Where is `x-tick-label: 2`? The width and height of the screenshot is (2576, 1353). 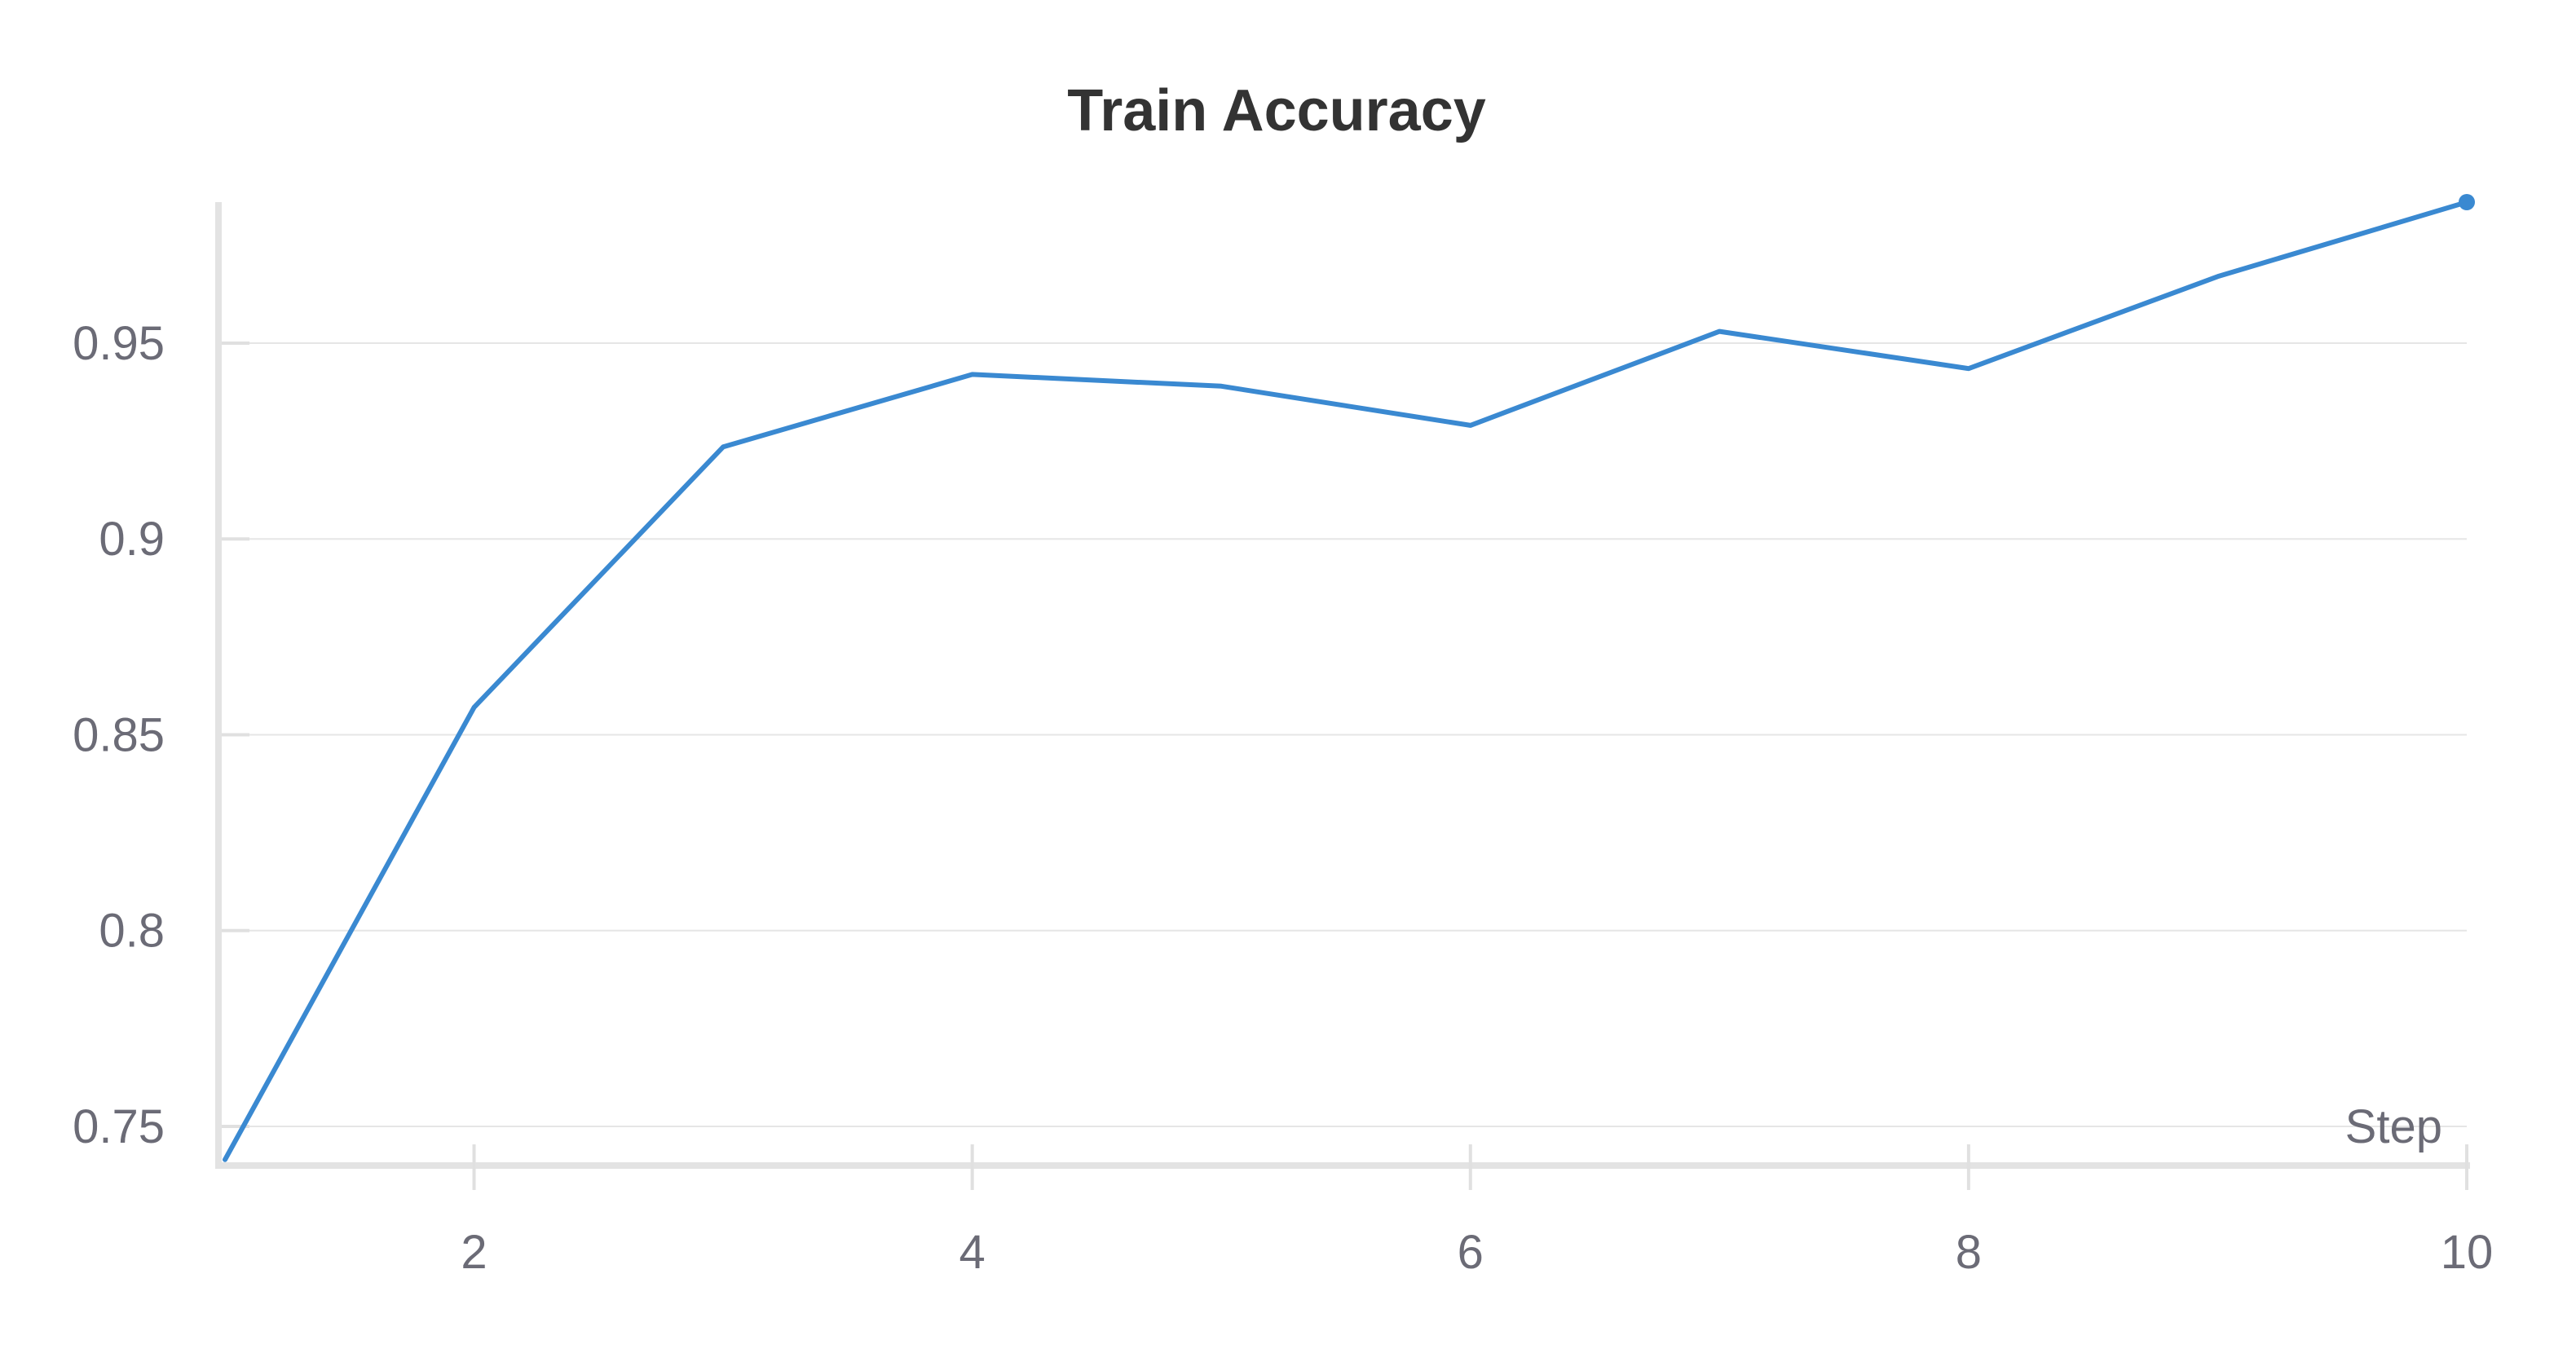 x-tick-label: 2 is located at coordinates (474, 1252).